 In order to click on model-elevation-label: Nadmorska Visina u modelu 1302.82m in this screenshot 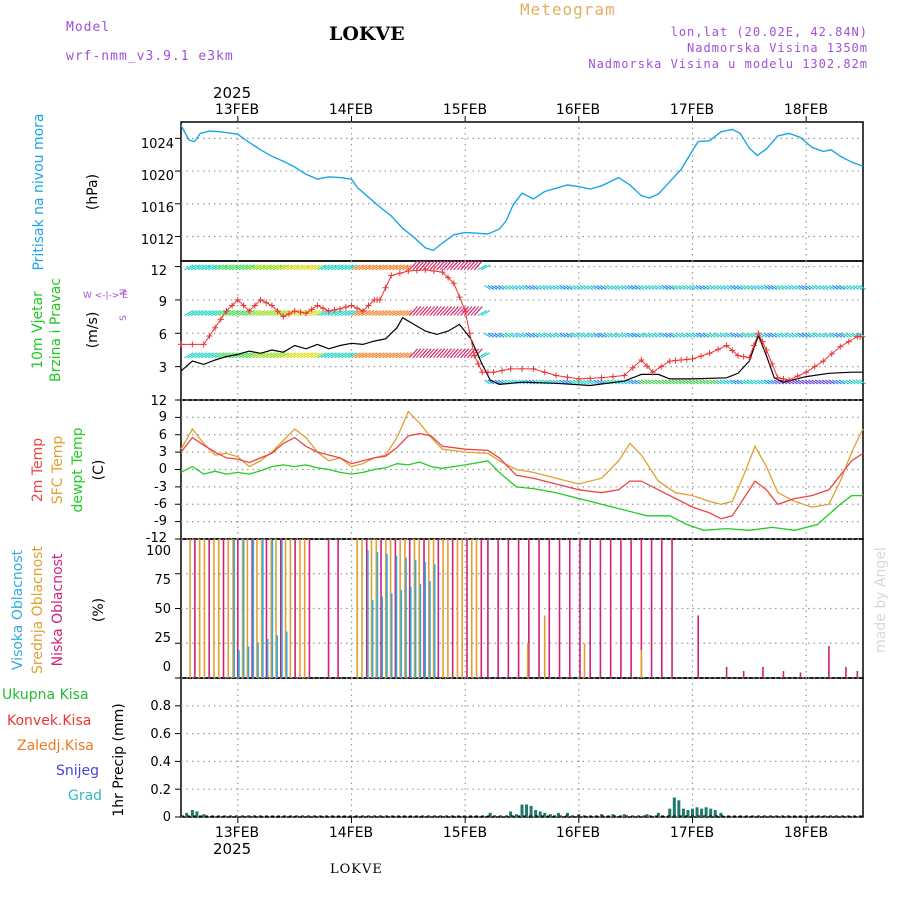, I will do `click(728, 64)`.